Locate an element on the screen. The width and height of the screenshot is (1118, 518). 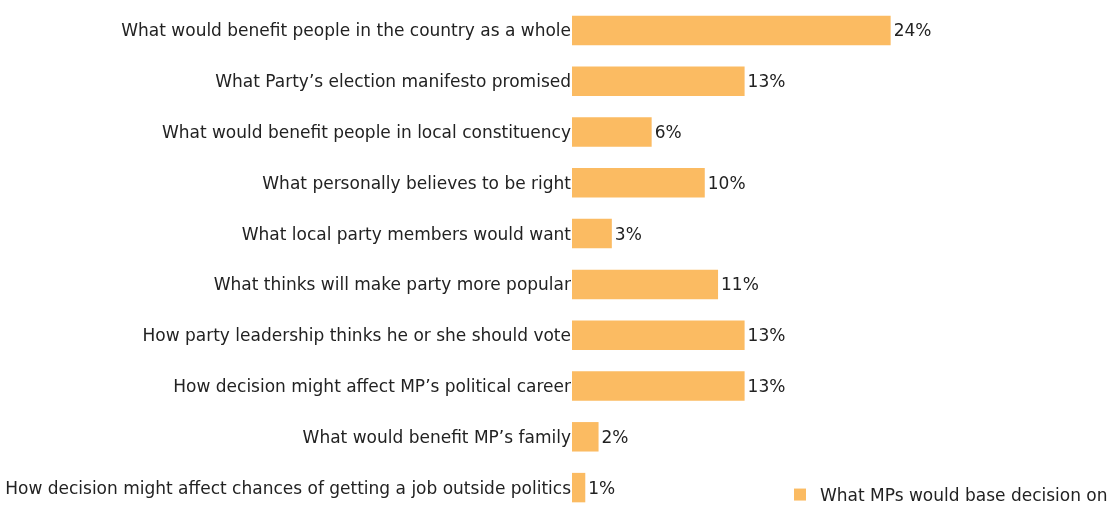
y-tick-label: How decision might affect MP’s political career is located at coordinates (372, 385).